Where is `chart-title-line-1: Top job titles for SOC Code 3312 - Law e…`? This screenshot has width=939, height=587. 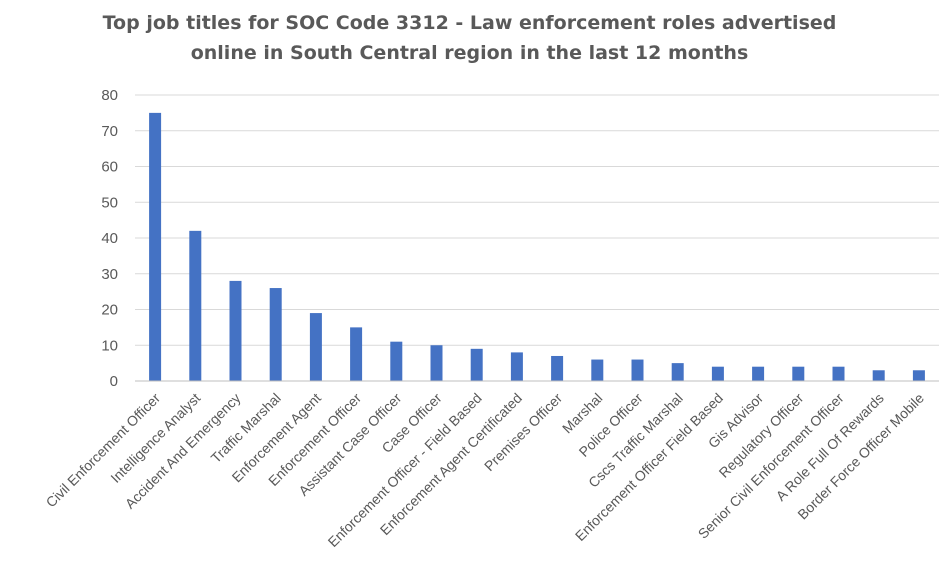 chart-title-line-1: Top job titles for SOC Code 3312 - Law e… is located at coordinates (469, 23).